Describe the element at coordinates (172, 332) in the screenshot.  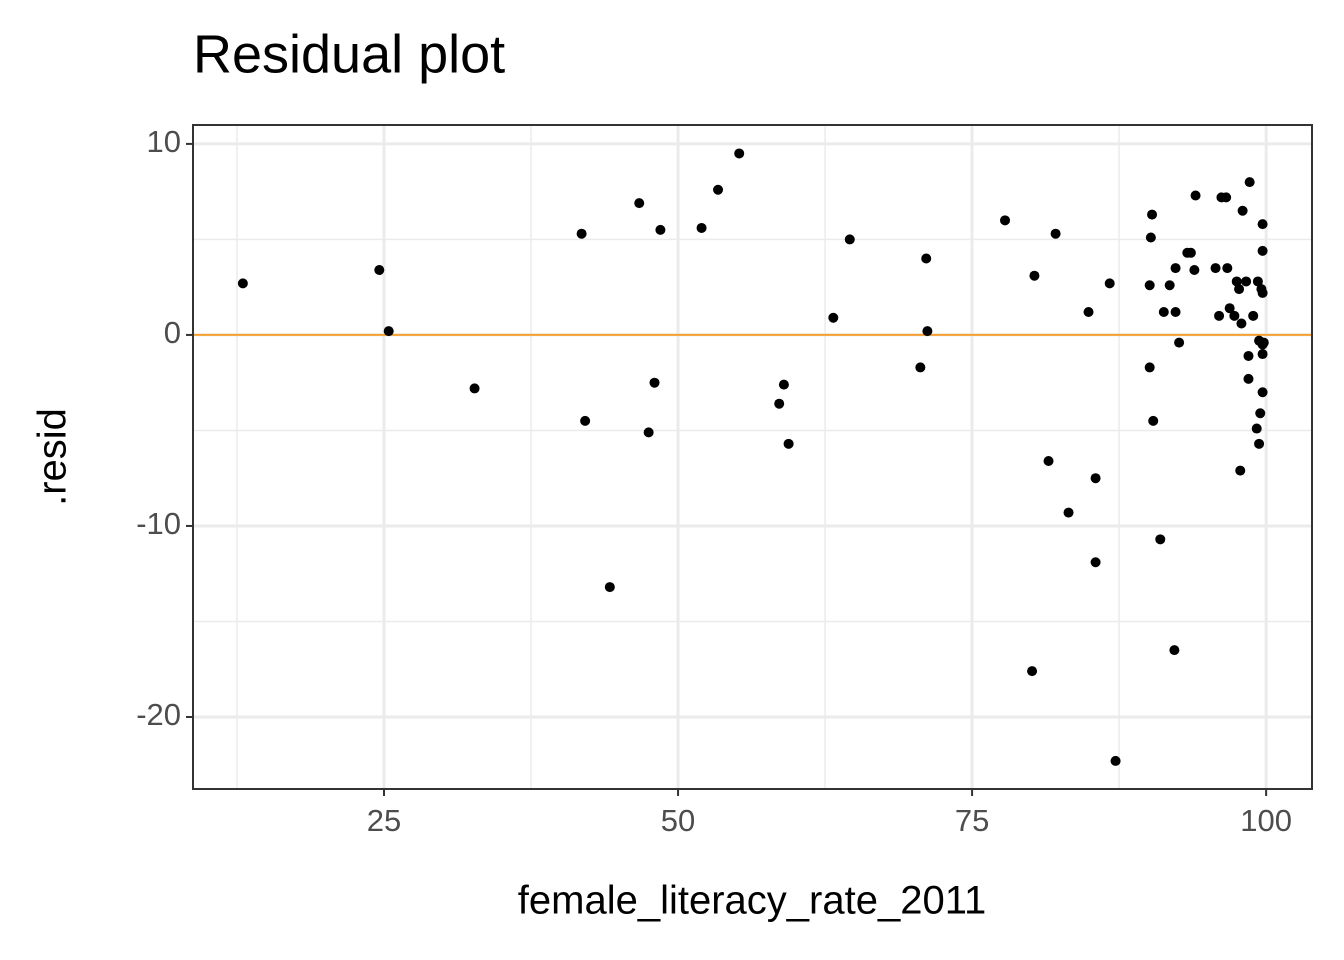
I see `y-tick-label: 0` at that location.